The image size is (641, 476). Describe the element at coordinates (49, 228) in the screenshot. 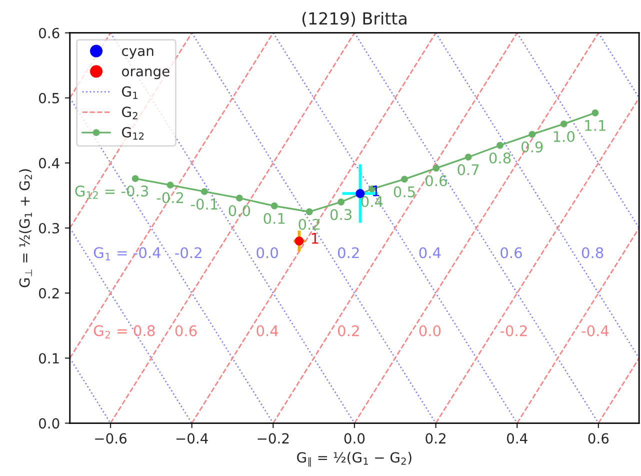

I see `y-tick-label: 0.3` at that location.